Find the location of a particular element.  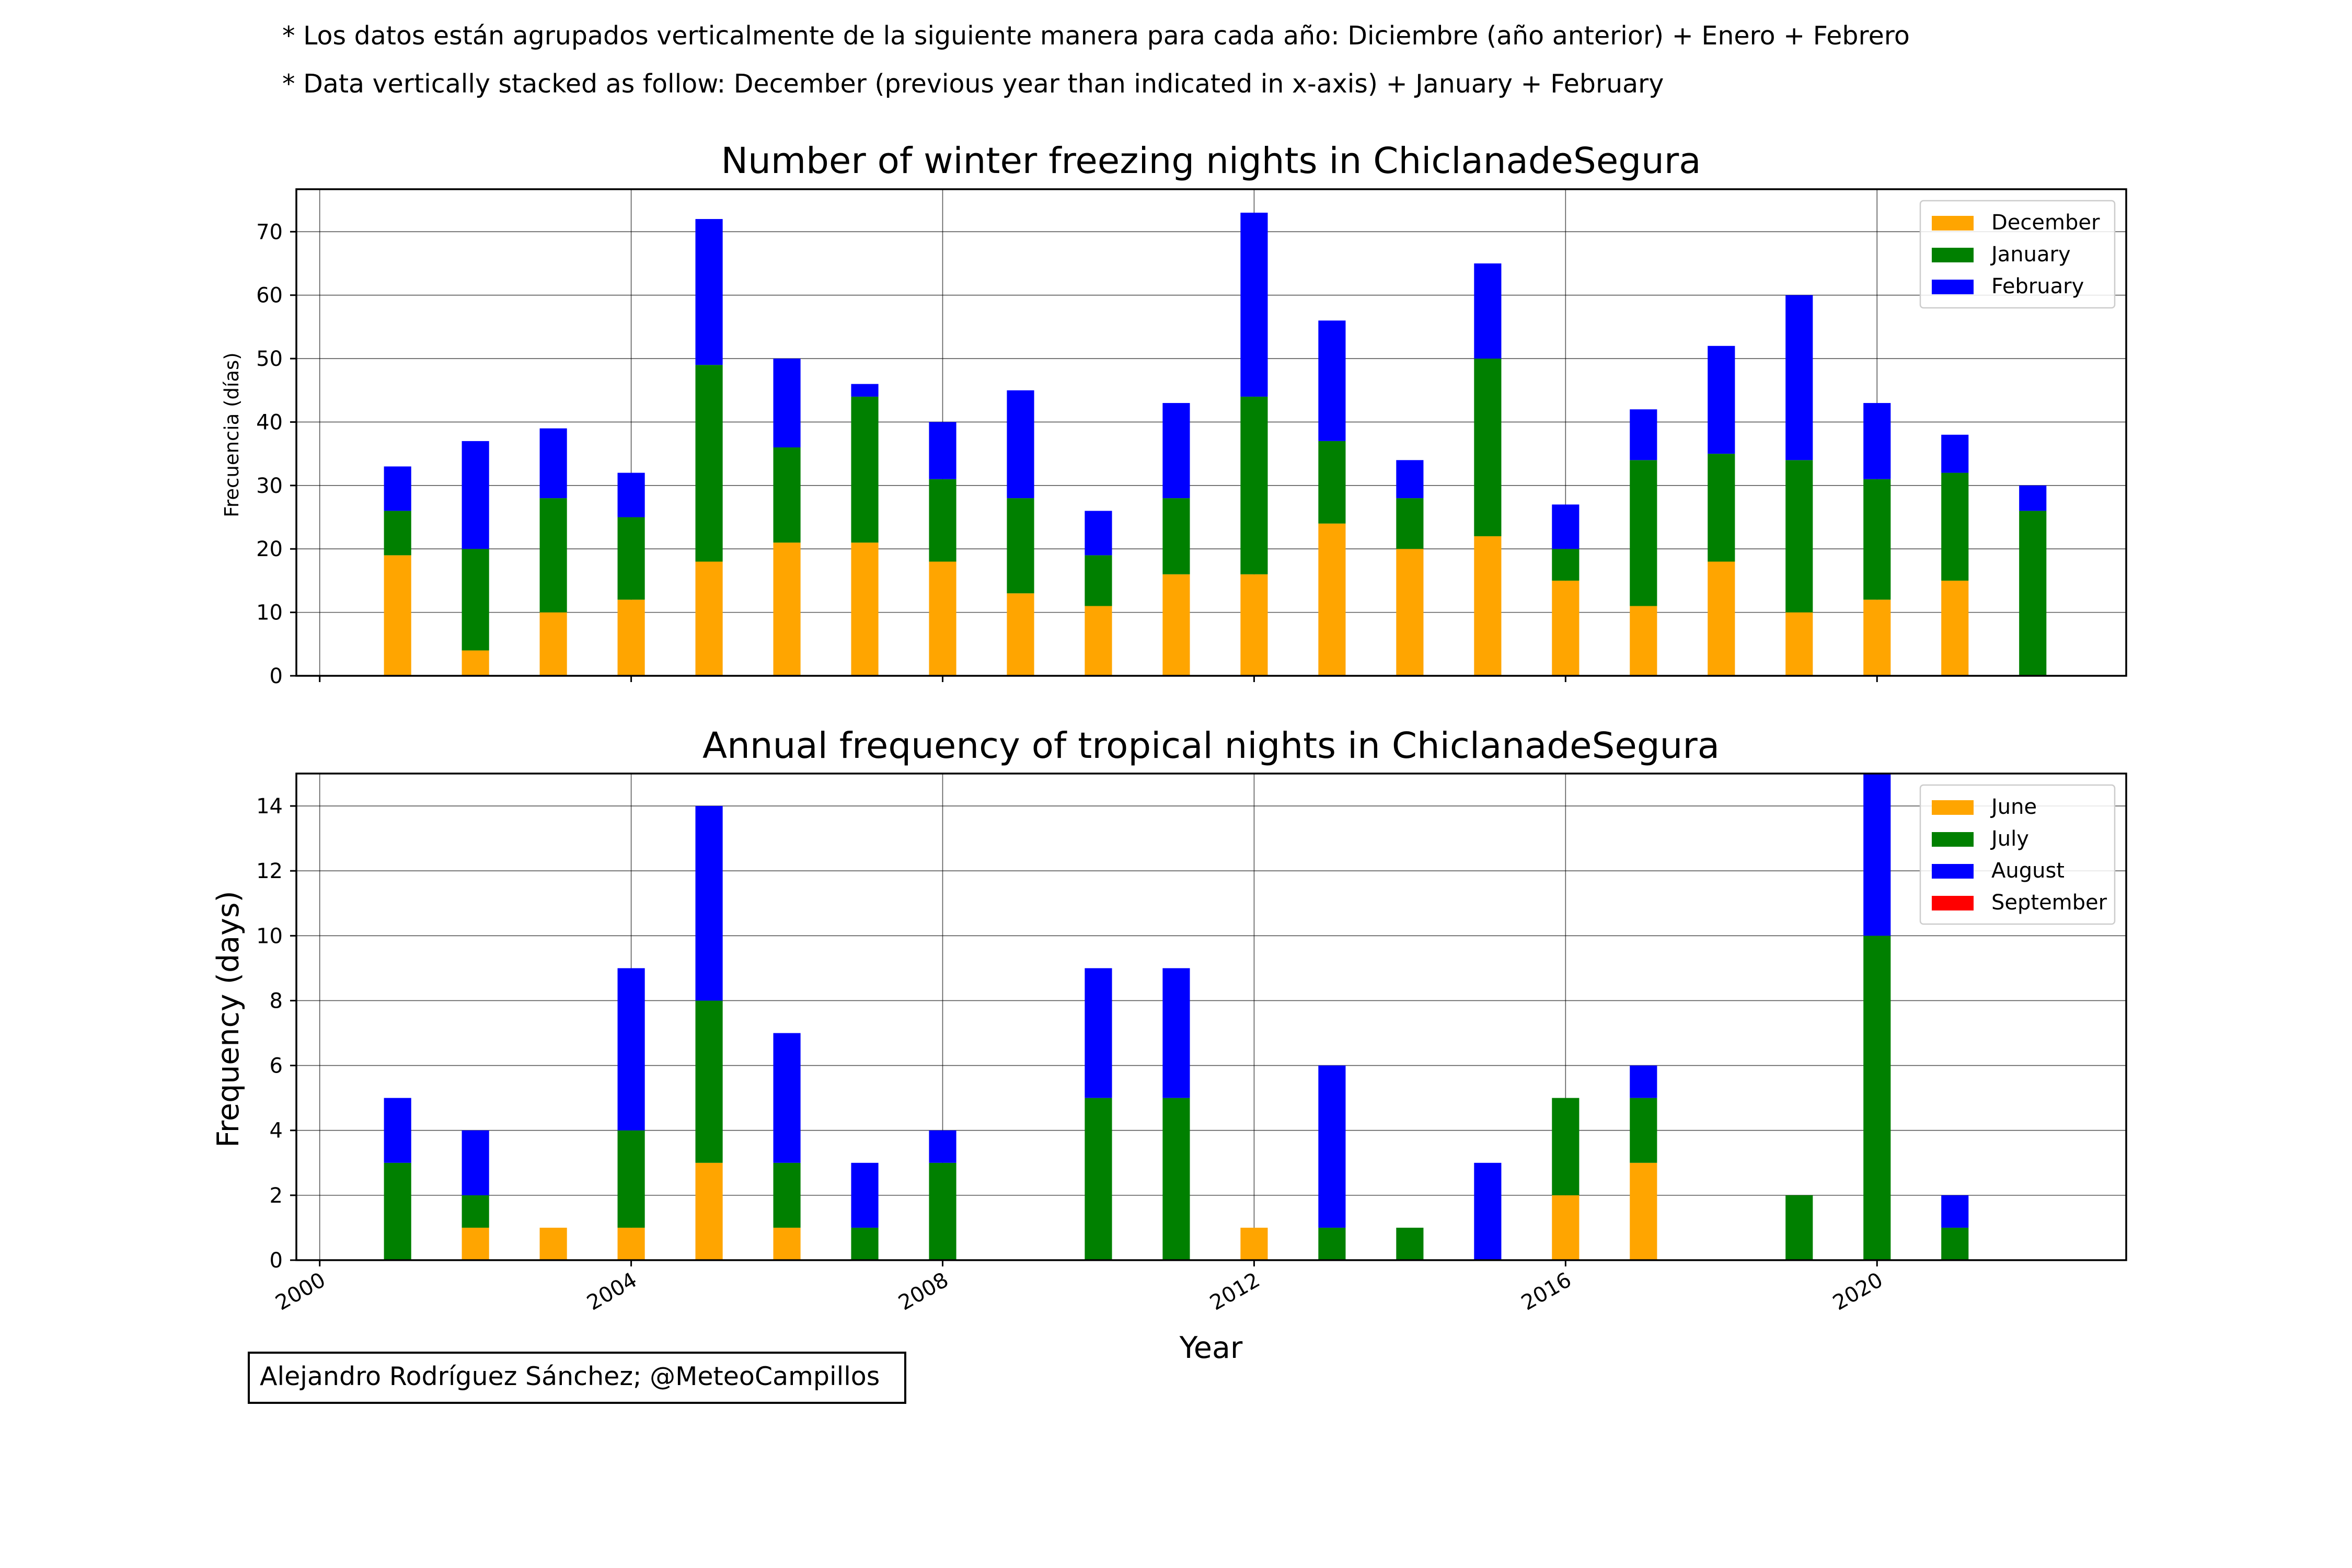

y-axis-label: Frequency (days) is located at coordinates (228, 1019).